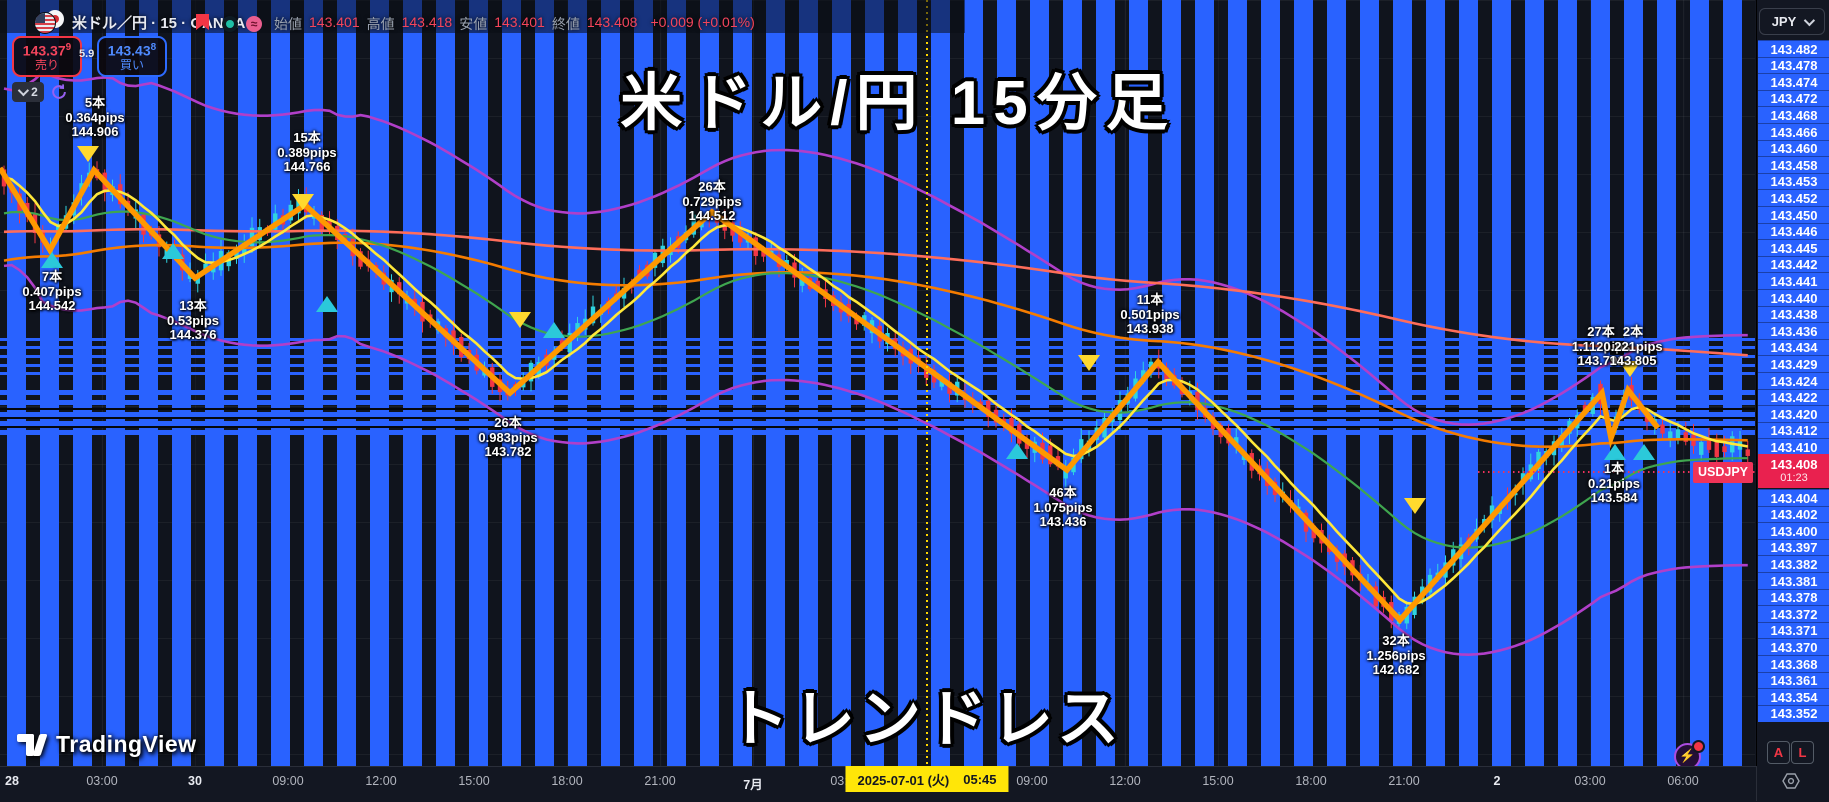 The height and width of the screenshot is (802, 1829). Describe the element at coordinates (32, 745) in the screenshot. I see `tradingview-glyph-icon` at that location.